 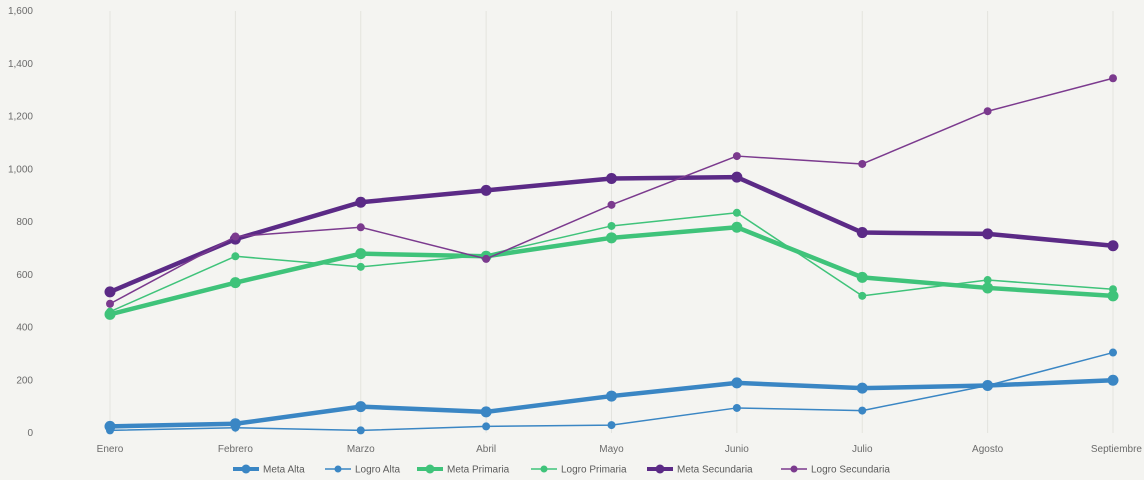 I want to click on legend-item-logro-primaria: Logro Primaria, so click(x=579, y=470).